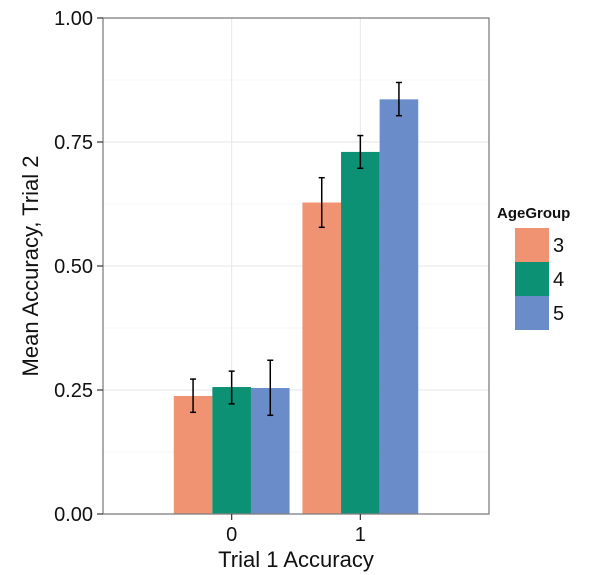  Describe the element at coordinates (73, 19) in the screenshot. I see `y-tick-label: 1.00` at that location.